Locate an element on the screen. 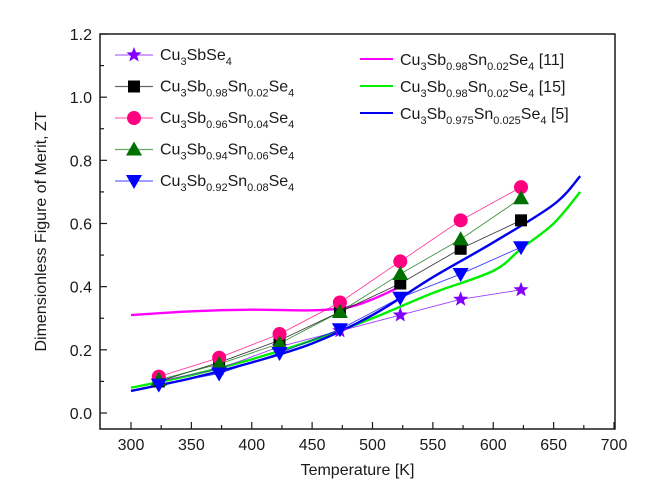  legend-item-reference: Cu3Sb0.975Sn0.025Se4 [5] is located at coordinates (464, 116).